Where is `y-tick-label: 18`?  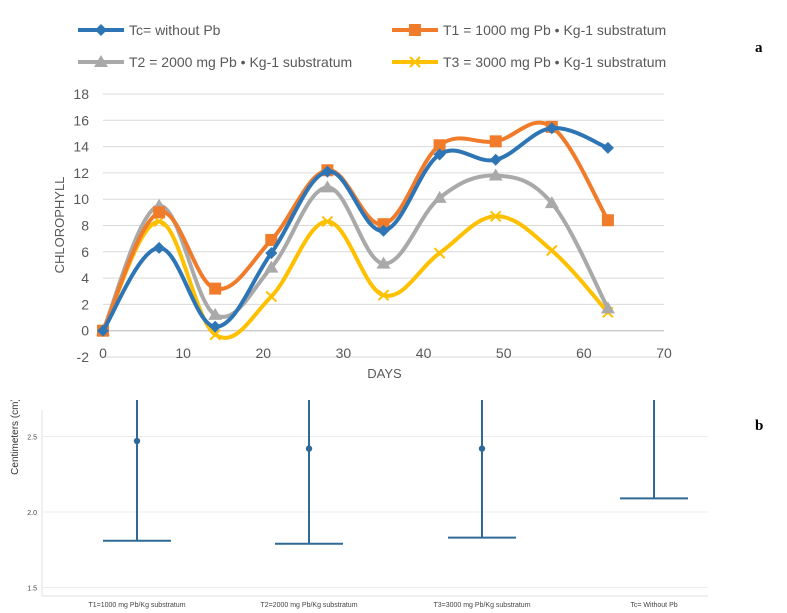
y-tick-label: 18 is located at coordinates (81, 94).